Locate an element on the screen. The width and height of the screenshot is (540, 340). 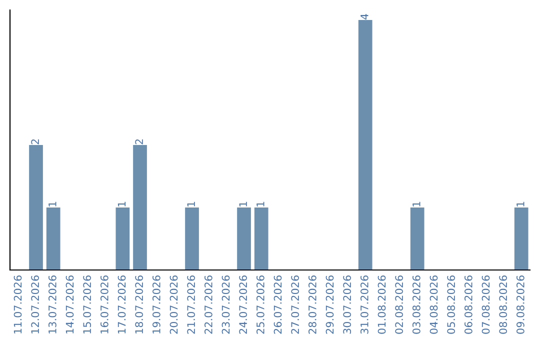
x-tick-label: 19.07.2026 is located at coordinates (156, 305).